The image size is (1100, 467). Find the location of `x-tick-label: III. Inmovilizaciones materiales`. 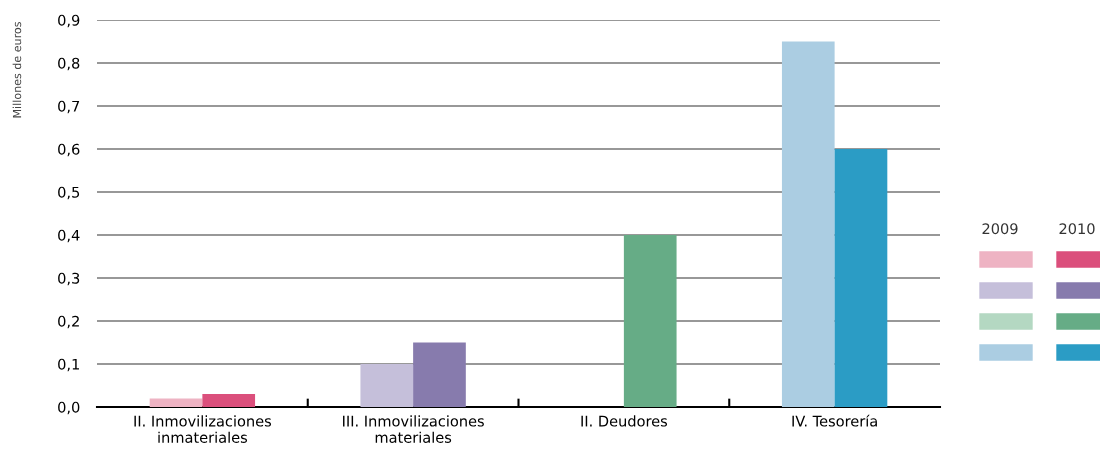

x-tick-label: III. Inmovilizaciones materiales is located at coordinates (413, 429).